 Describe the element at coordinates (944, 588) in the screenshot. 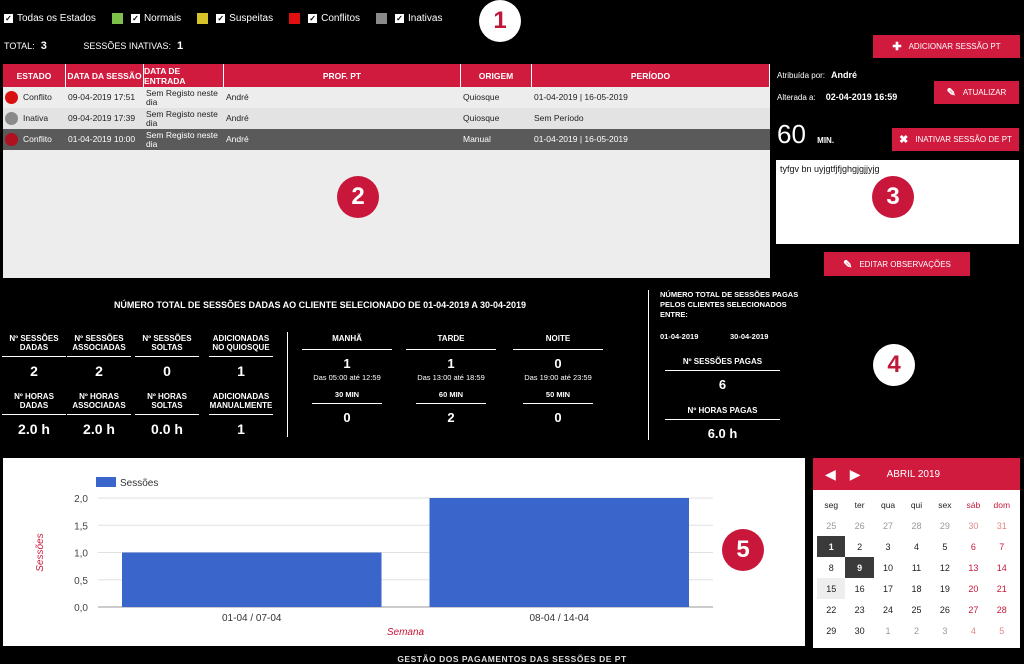

I see `calendar-day: 19` at that location.